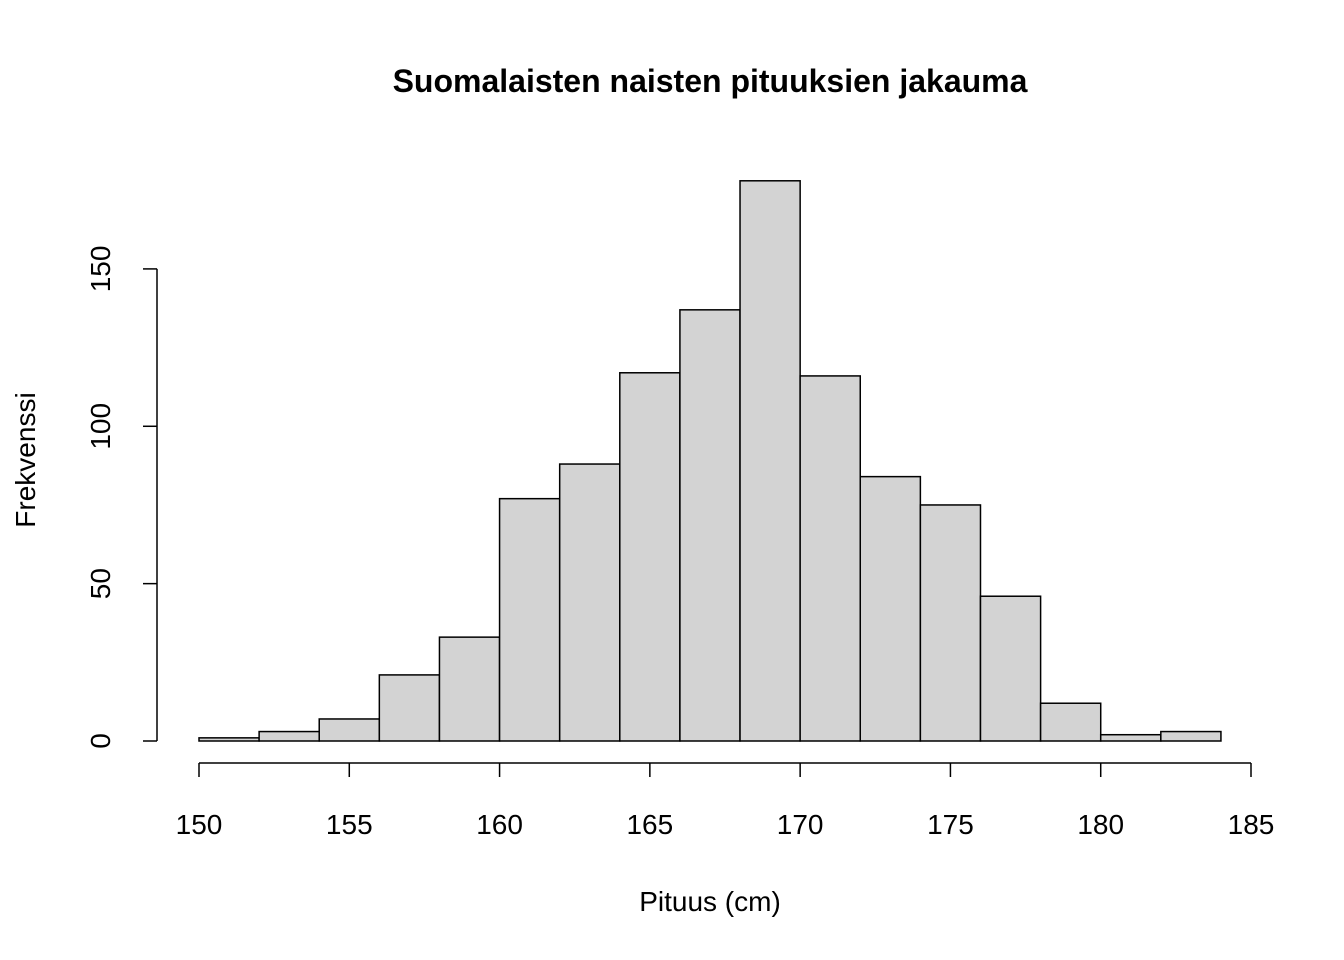 Image resolution: width=1344 pixels, height=960 pixels. I want to click on x-tick-label: 170, so click(800, 824).